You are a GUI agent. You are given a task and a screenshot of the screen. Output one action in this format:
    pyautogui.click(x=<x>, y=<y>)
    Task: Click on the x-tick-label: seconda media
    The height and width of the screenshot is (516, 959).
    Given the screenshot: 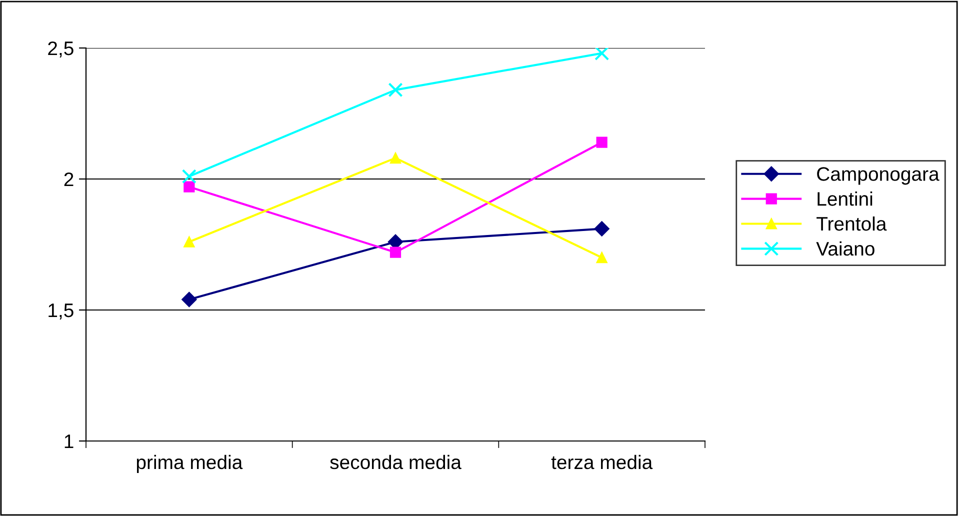 What is the action you would take?
    pyautogui.click(x=396, y=462)
    